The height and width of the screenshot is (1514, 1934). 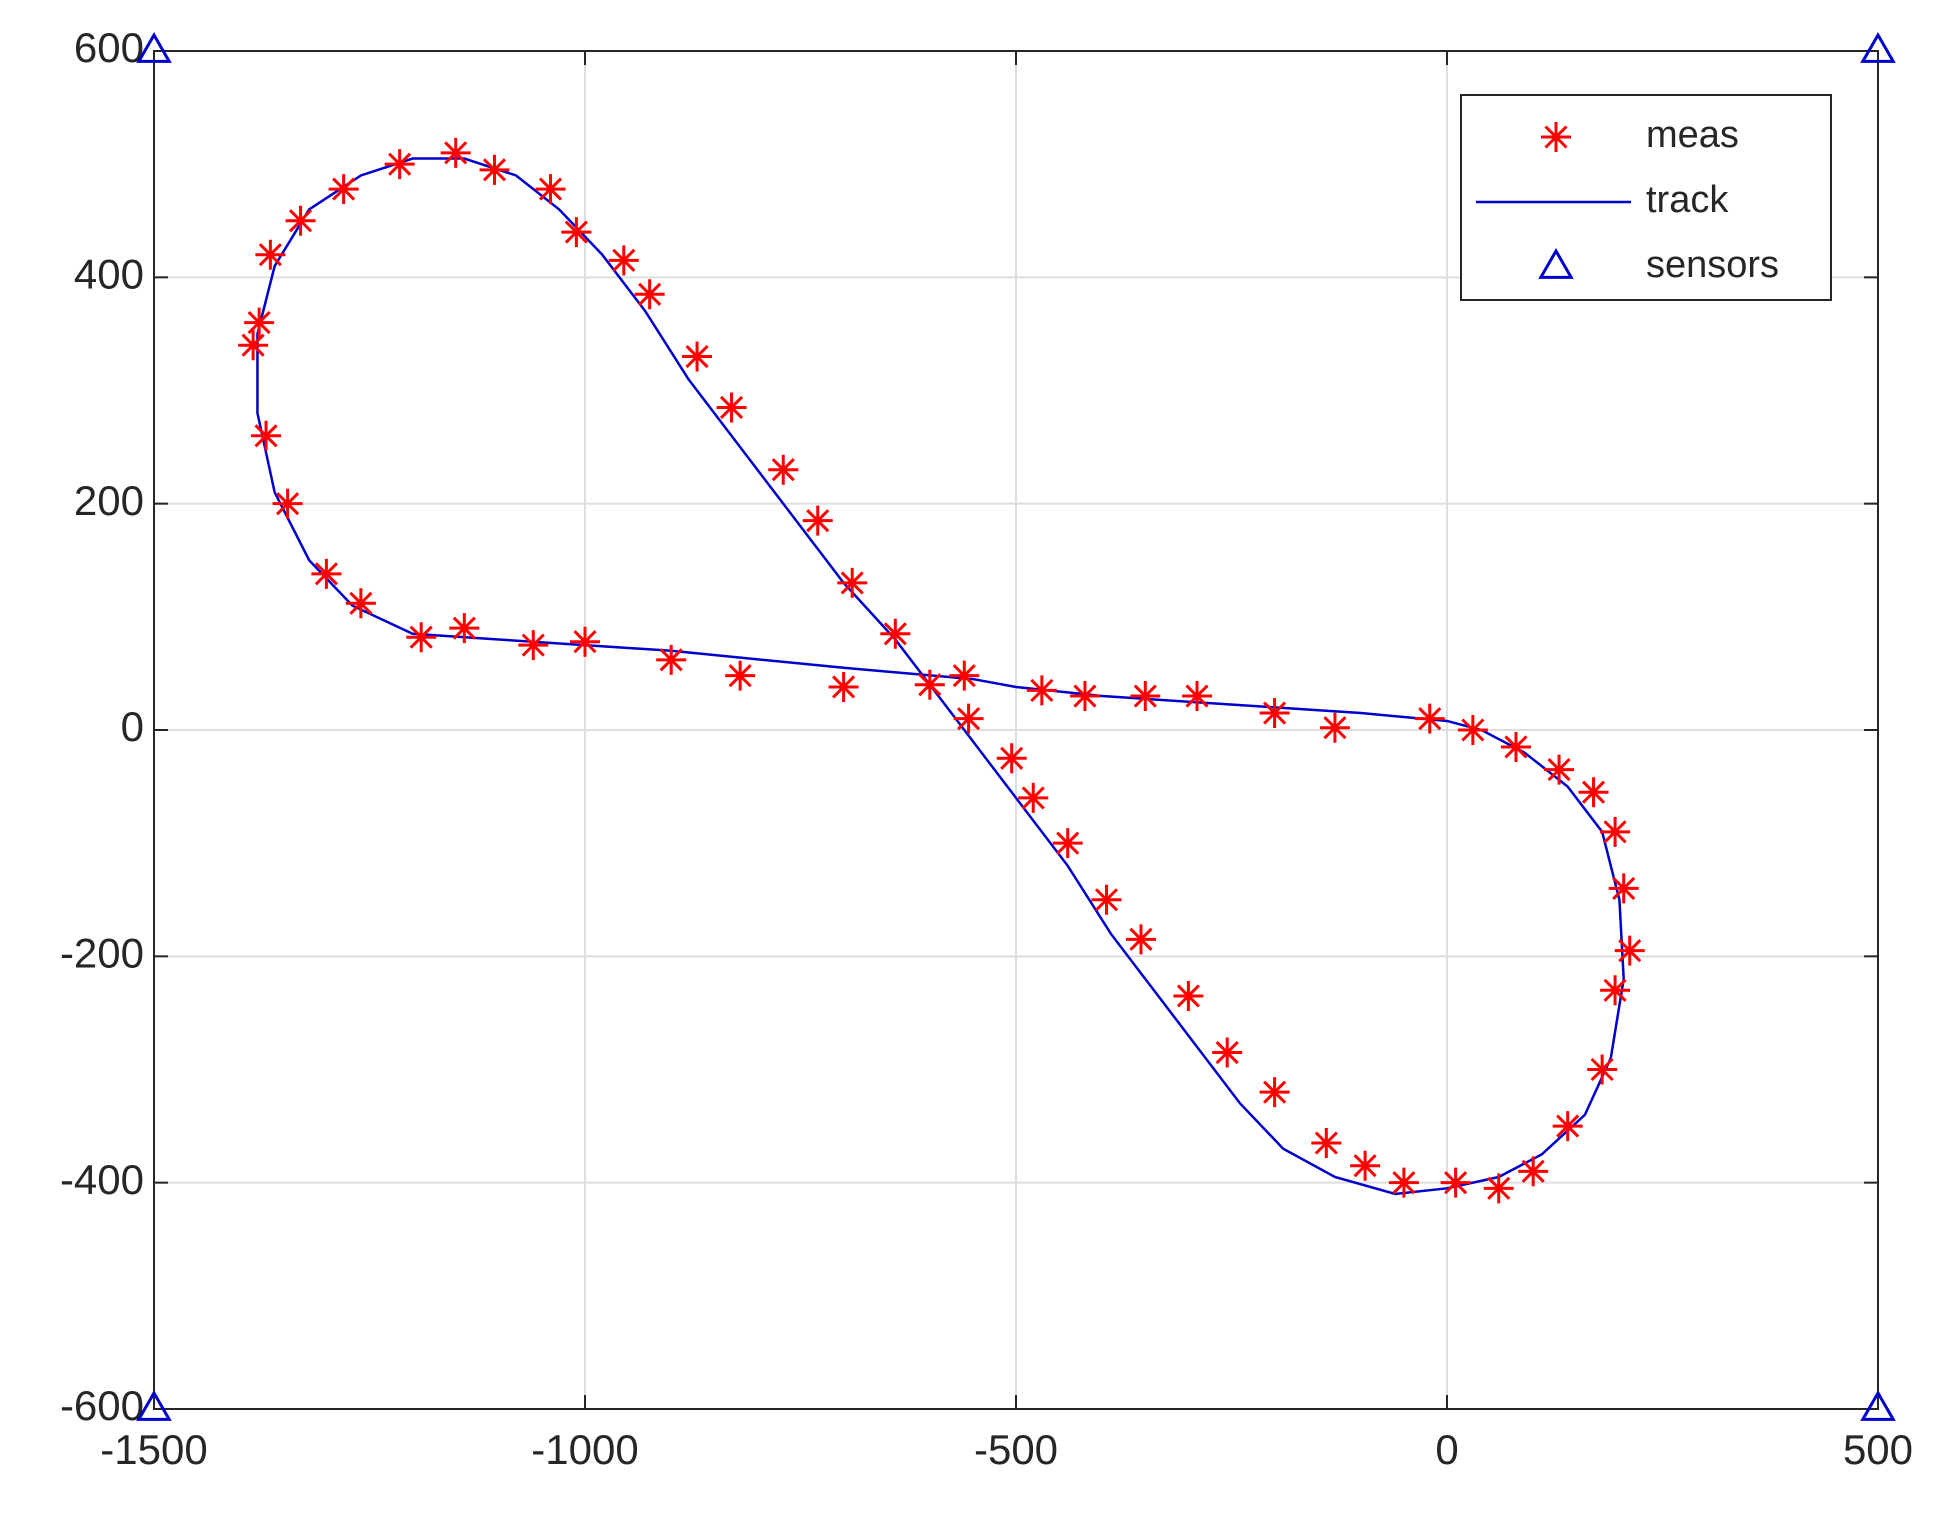 I want to click on y-tick-label: -600, so click(x=102, y=1405).